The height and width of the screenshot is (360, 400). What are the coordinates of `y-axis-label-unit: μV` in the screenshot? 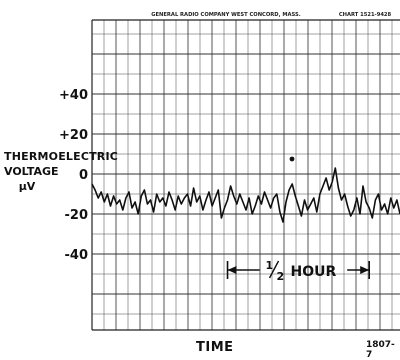 It's located at (27, 186).